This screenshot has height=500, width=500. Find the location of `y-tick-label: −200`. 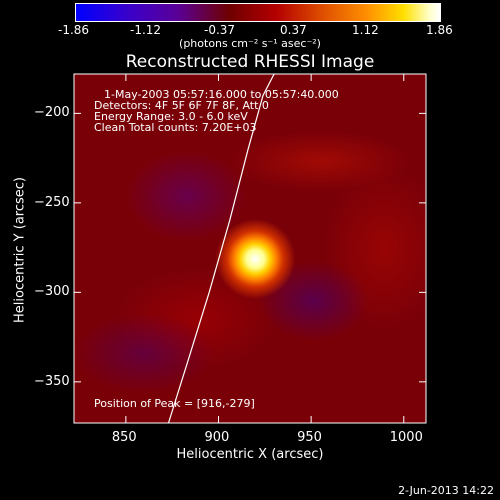

y-tick-label: −200 is located at coordinates (52, 113).